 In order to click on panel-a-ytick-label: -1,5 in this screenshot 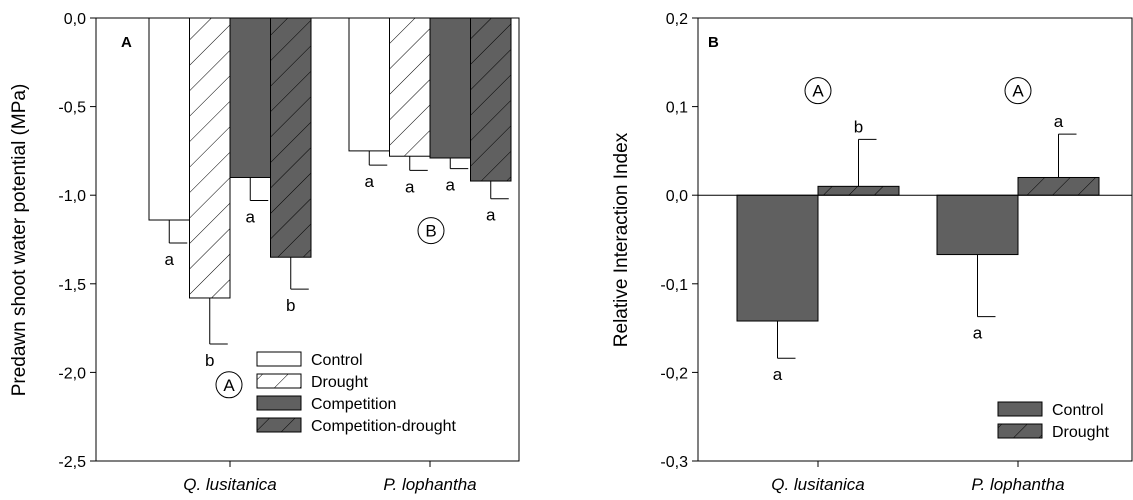, I will do `click(72, 285)`.